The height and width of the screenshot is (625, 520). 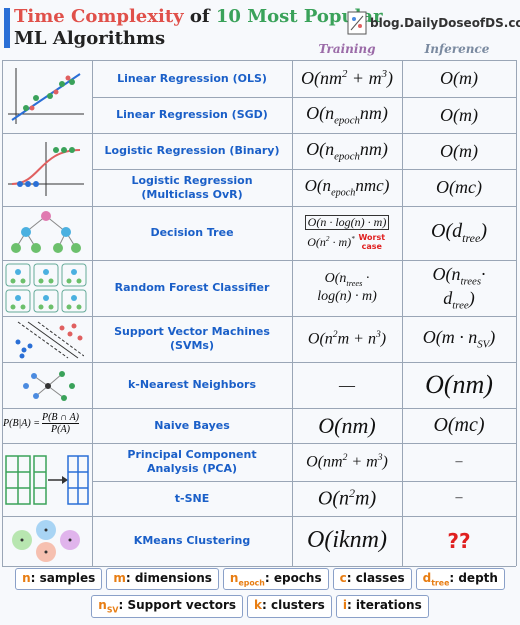 I want to click on title-part: 10 Most Popular, so click(x=299, y=16).